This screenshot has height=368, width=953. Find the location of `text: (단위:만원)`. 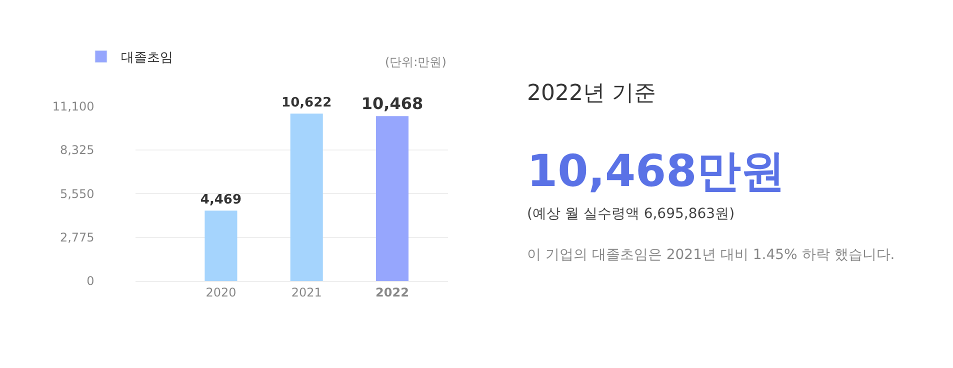

text: (단위:만원) is located at coordinates (415, 62).